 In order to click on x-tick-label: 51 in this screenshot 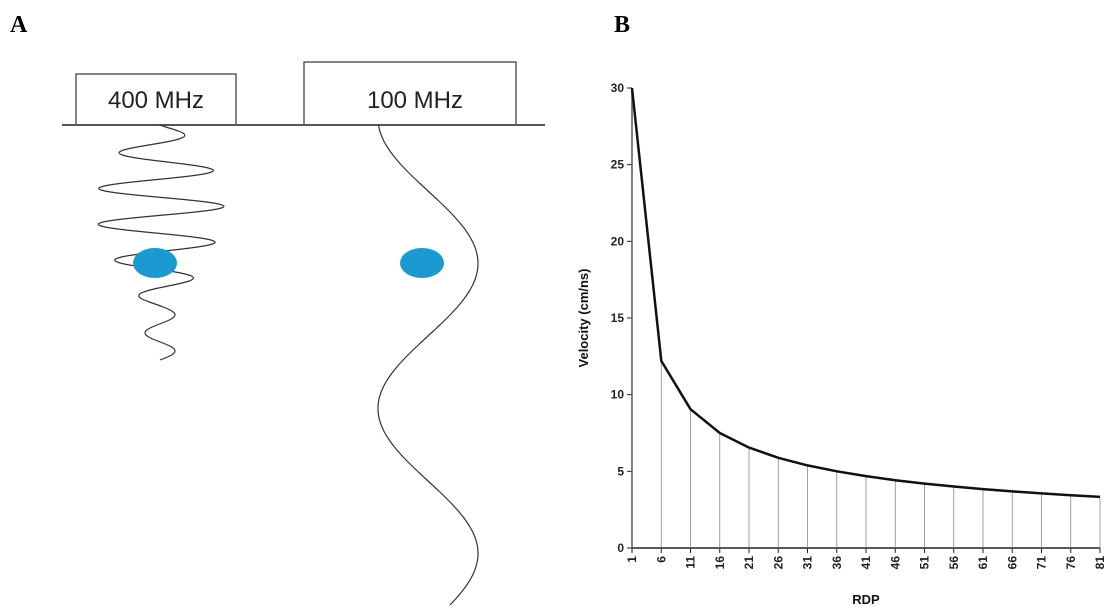, I will do `click(925, 563)`.